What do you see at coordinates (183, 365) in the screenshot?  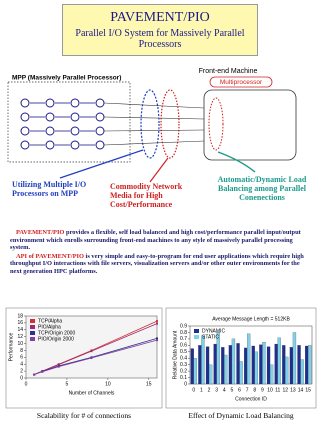 I see `y-tick-label: 0.3` at bounding box center [183, 365].